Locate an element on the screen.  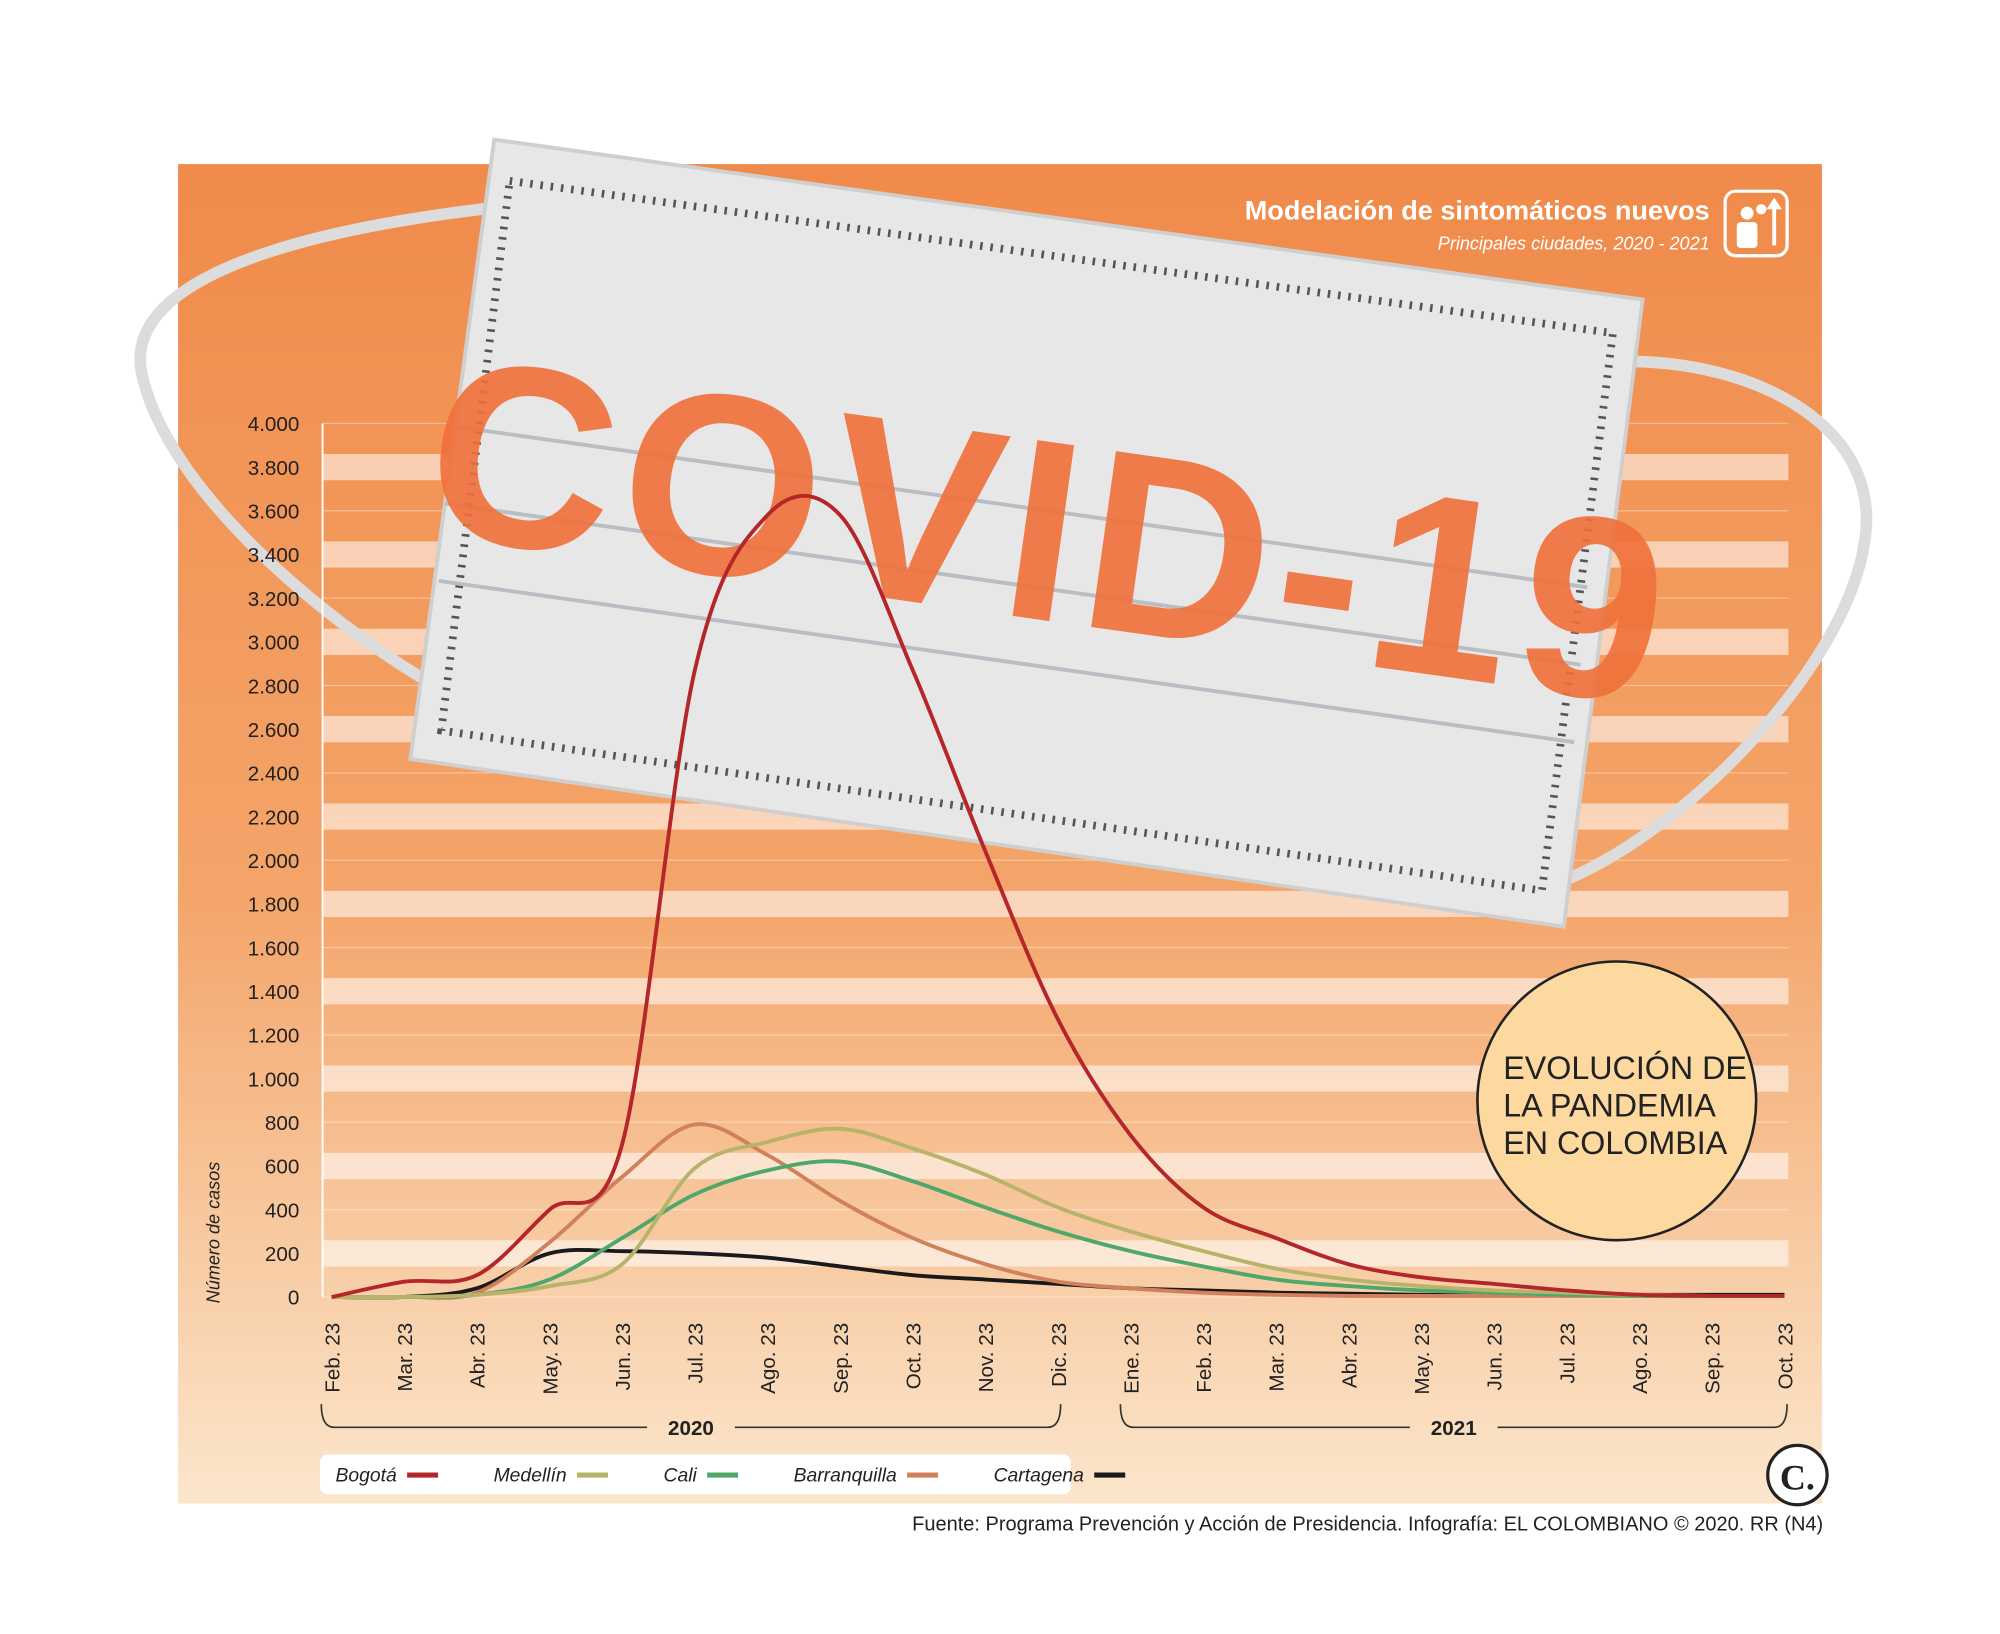
legend-box is located at coordinates (695, 1474).